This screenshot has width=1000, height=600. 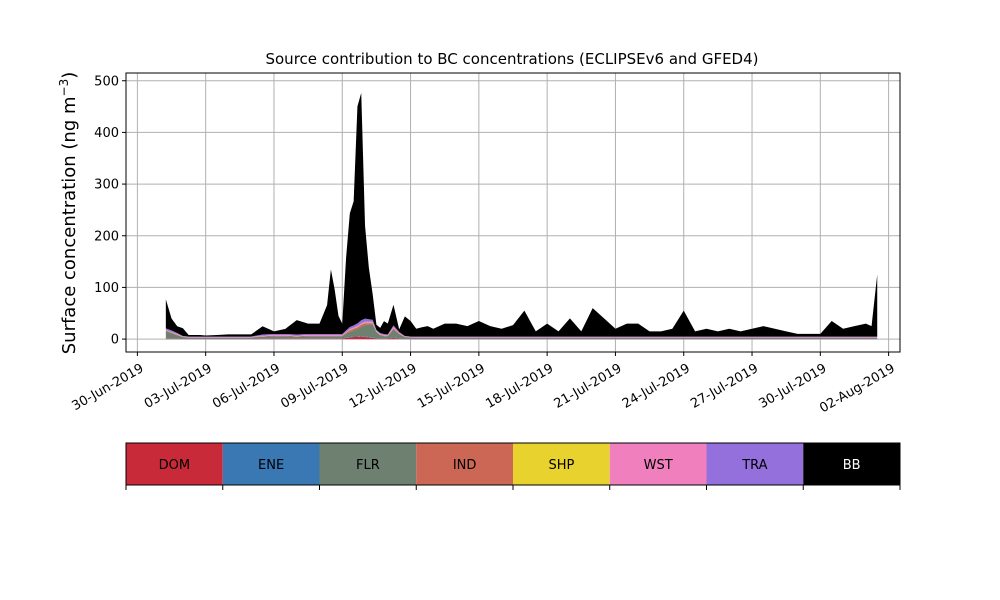 What do you see at coordinates (314, 386) in the screenshot?
I see `x-tick-label: 09-Jul-2019` at bounding box center [314, 386].